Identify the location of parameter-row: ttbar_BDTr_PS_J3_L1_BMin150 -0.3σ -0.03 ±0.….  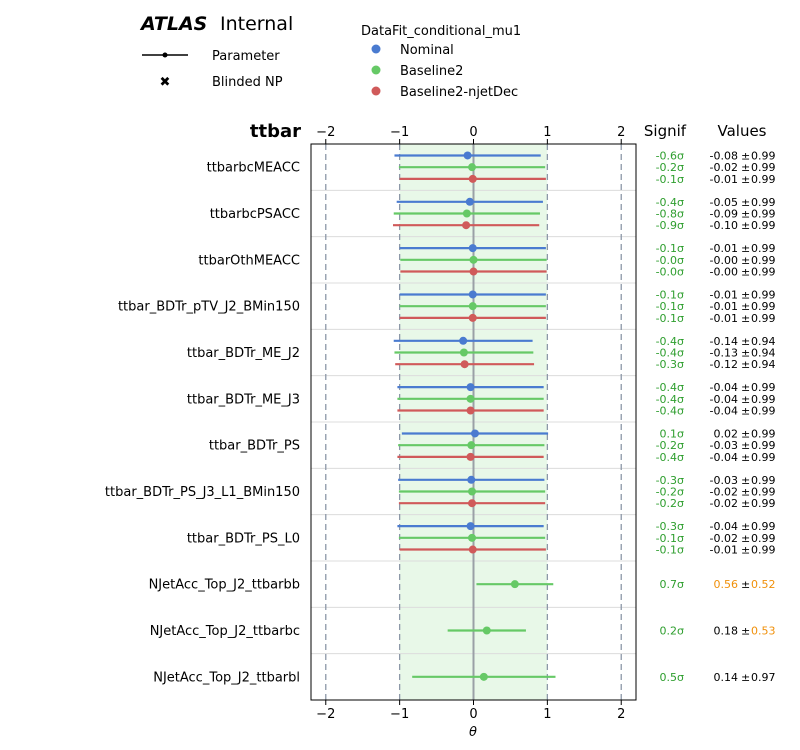
(440, 492).